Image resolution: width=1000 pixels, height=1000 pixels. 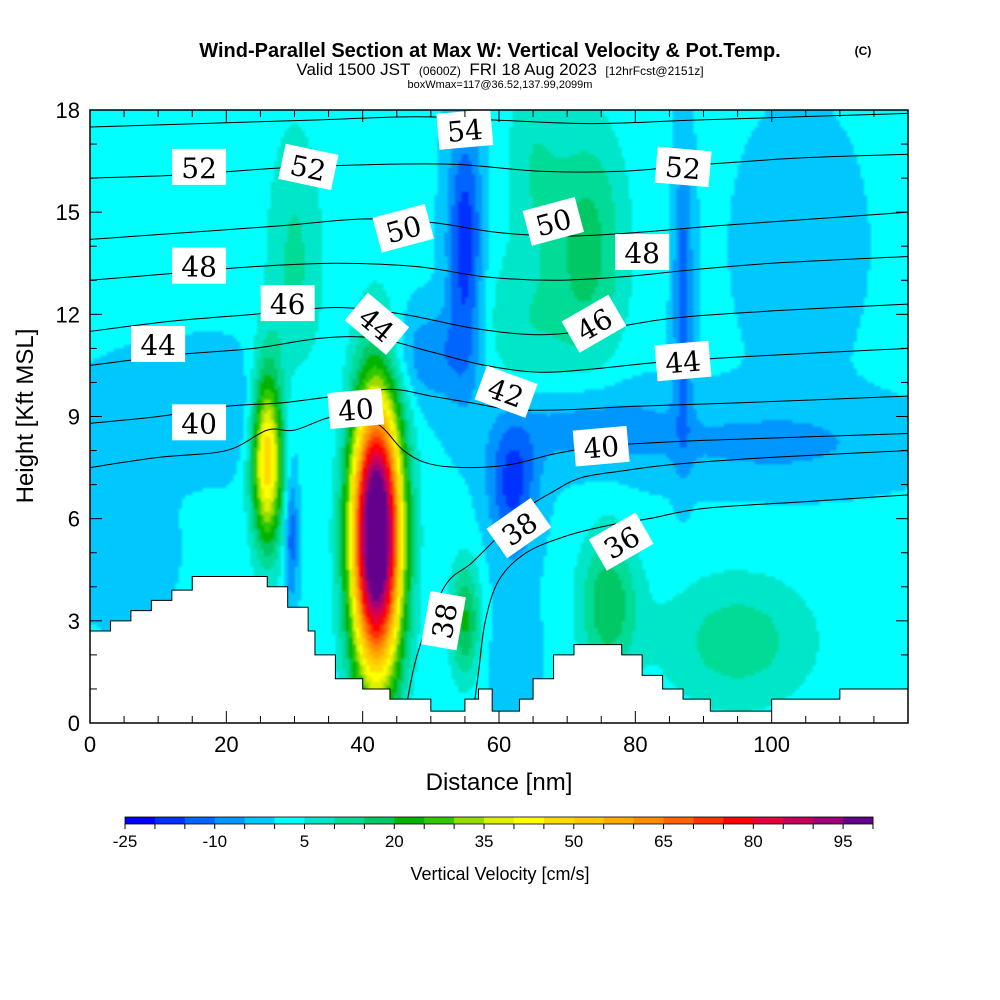 What do you see at coordinates (635, 744) in the screenshot?
I see `x-tick-label: 80` at bounding box center [635, 744].